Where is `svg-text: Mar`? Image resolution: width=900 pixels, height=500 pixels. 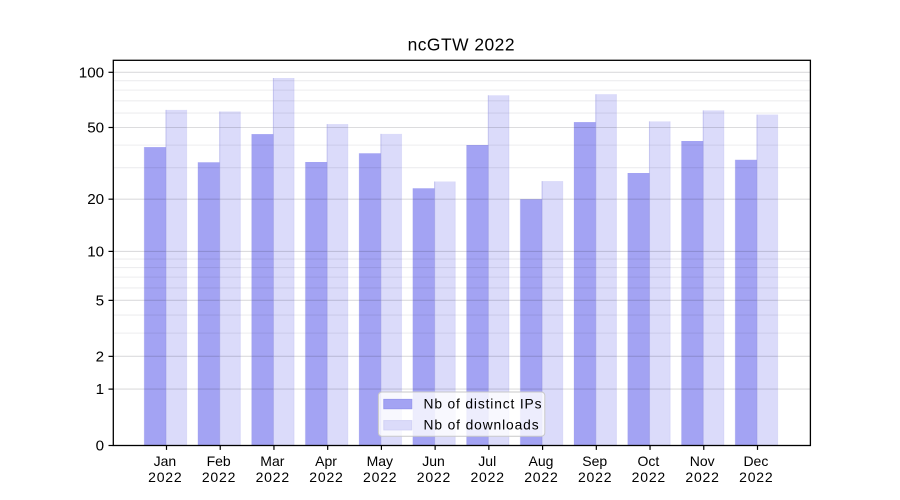 svg-text: Mar is located at coordinates (272, 461).